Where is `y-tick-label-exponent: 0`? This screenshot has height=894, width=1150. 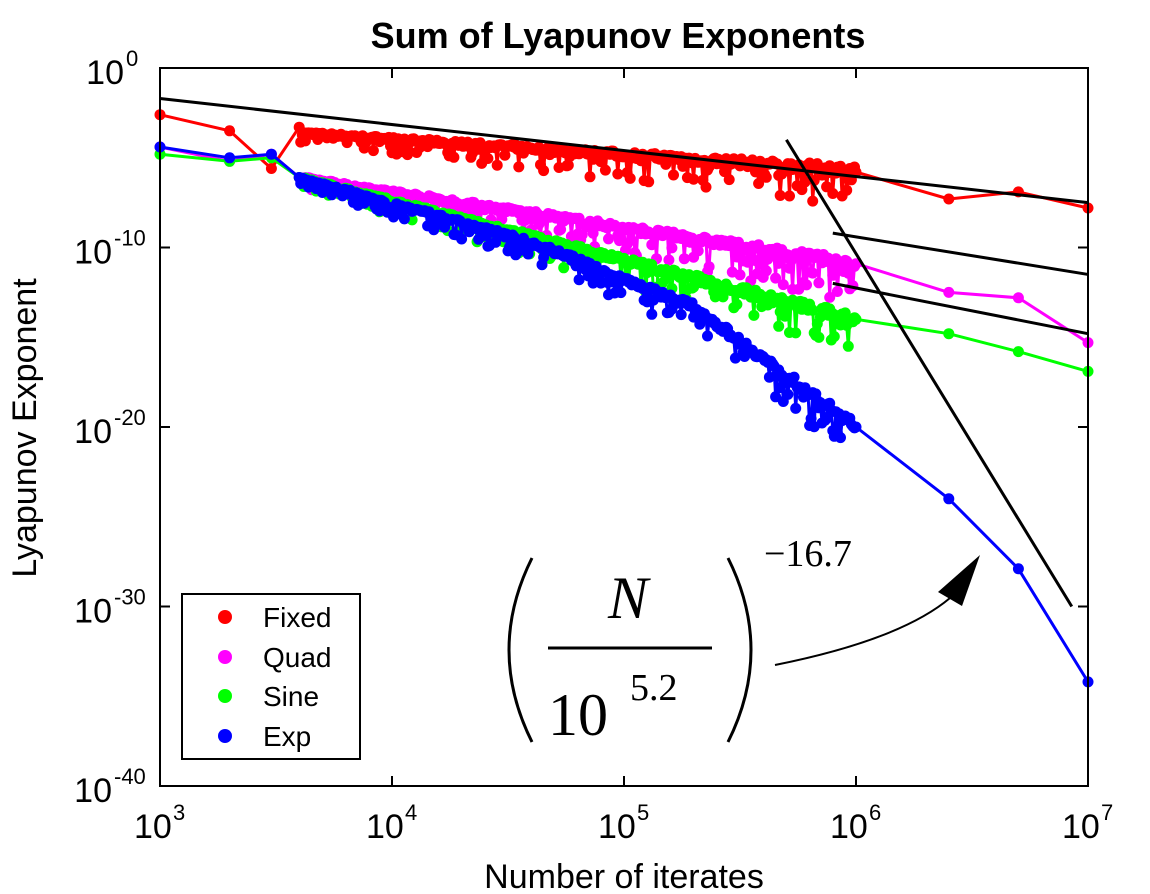
y-tick-label-exponent: 0 is located at coordinates (132, 58).